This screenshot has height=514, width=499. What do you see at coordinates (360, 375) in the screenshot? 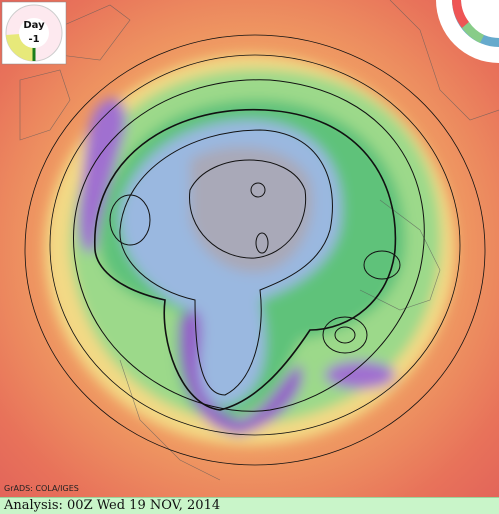
I see `purple-east` at bounding box center [360, 375].